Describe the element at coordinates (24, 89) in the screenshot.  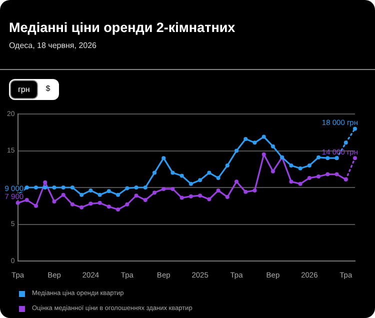
I see `text: грн` at that location.